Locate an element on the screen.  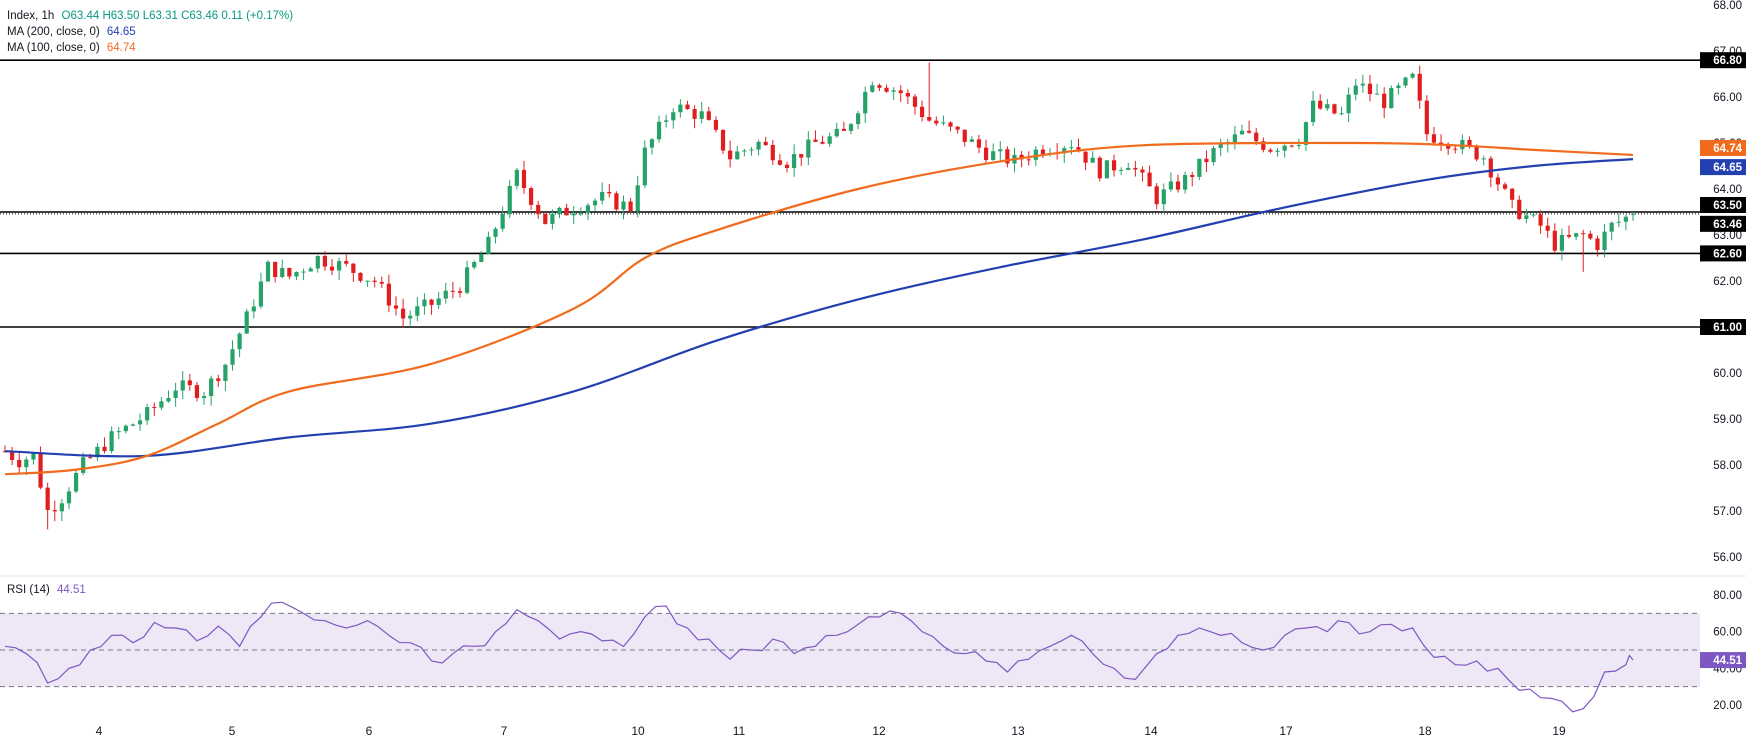
time-tick-label: 19 is located at coordinates (1559, 731).